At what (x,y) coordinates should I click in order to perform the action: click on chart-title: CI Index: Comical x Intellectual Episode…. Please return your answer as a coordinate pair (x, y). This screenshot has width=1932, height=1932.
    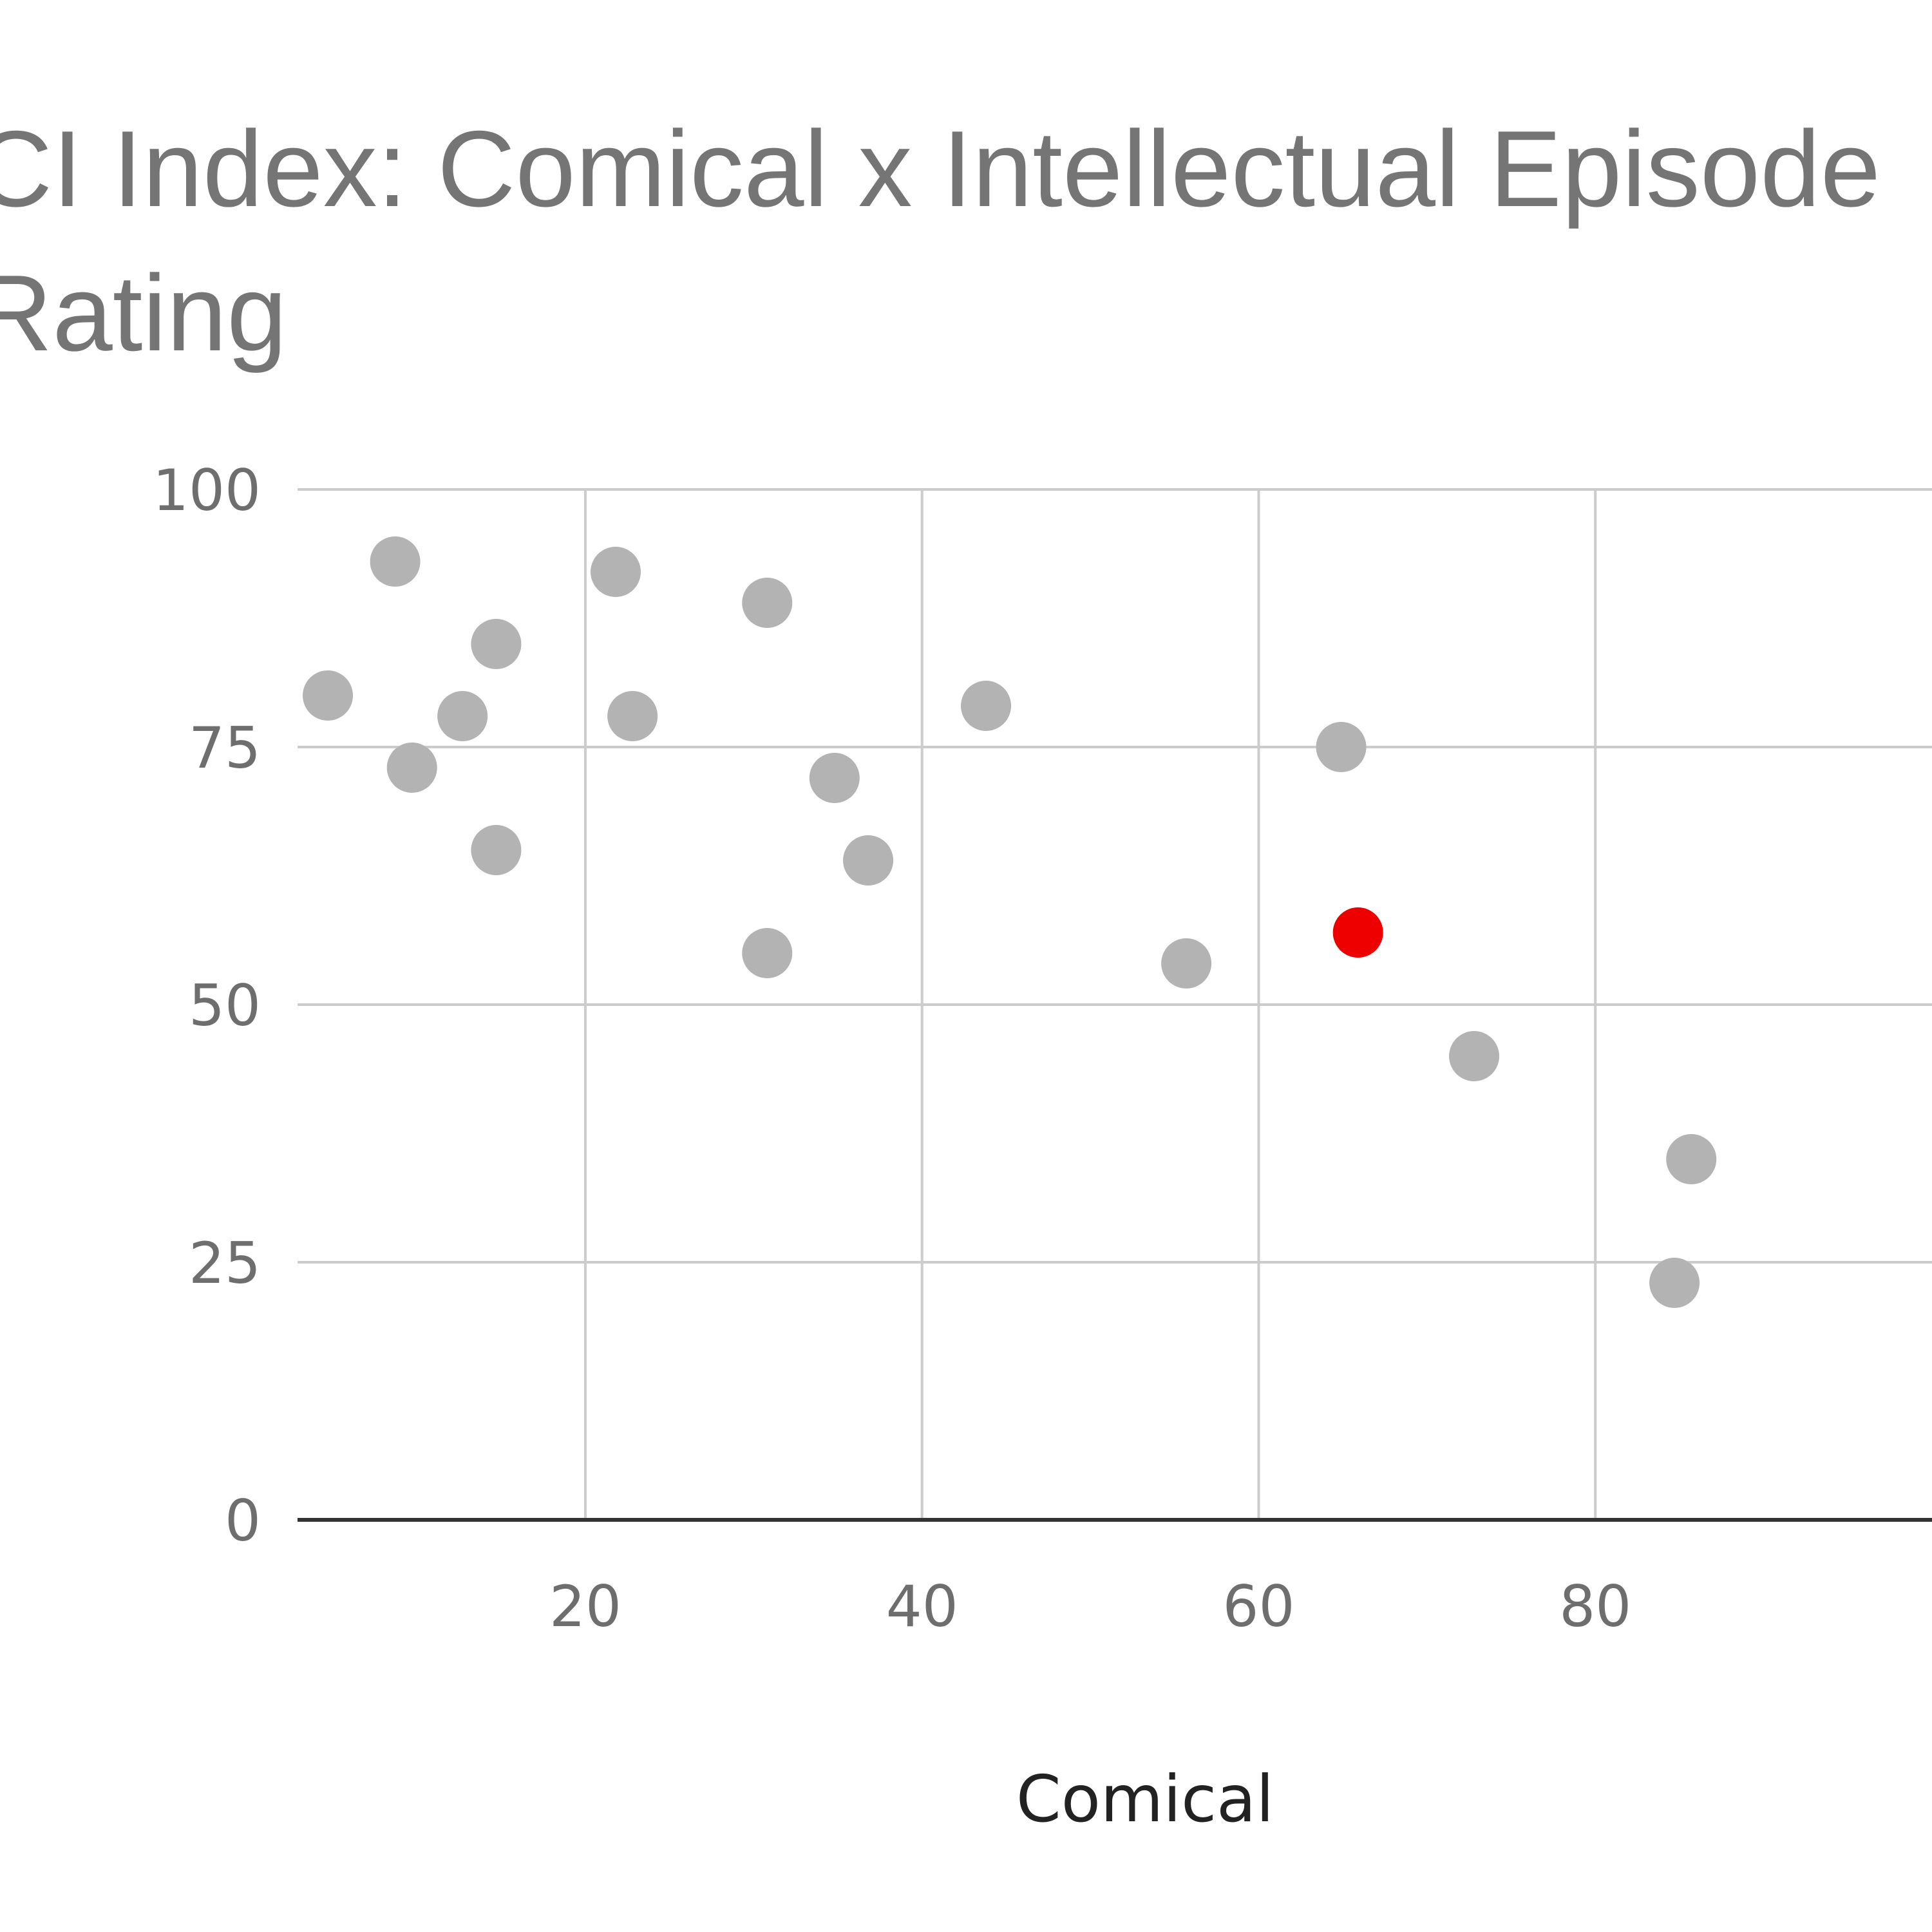
    Looking at the image, I should click on (941, 241).